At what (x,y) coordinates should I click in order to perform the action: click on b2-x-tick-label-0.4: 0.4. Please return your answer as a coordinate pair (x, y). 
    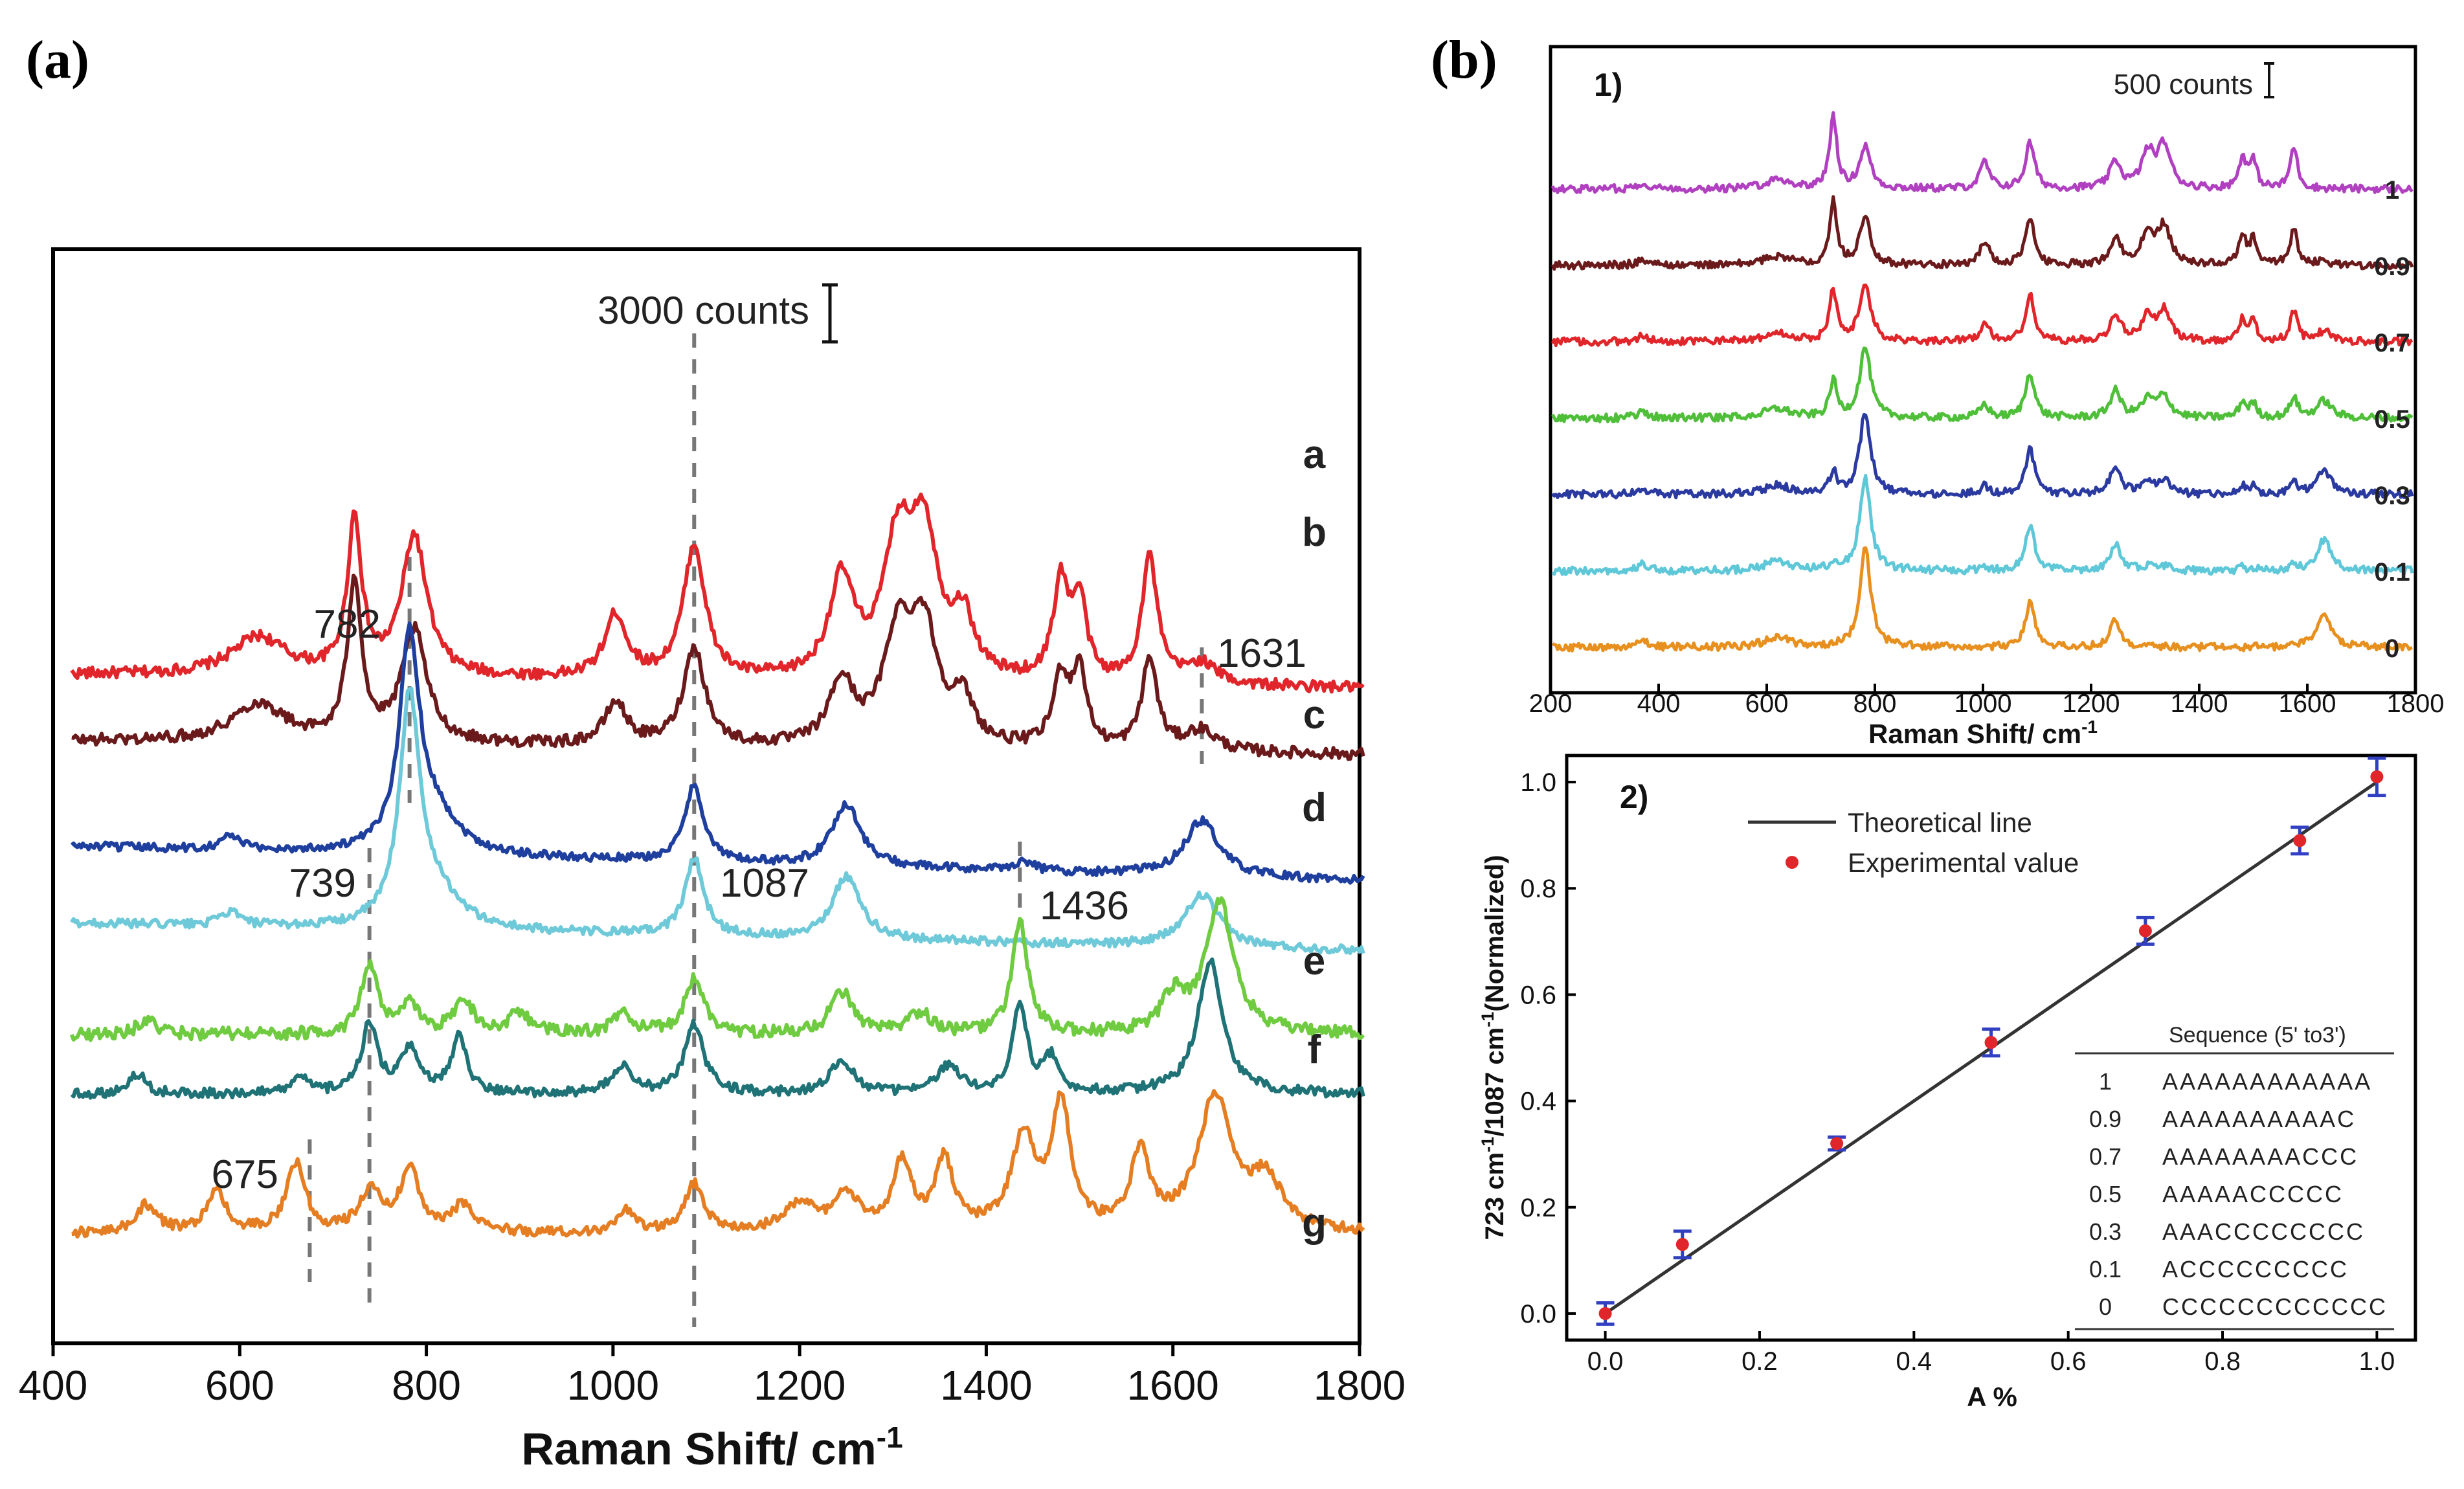
    Looking at the image, I should click on (1914, 1361).